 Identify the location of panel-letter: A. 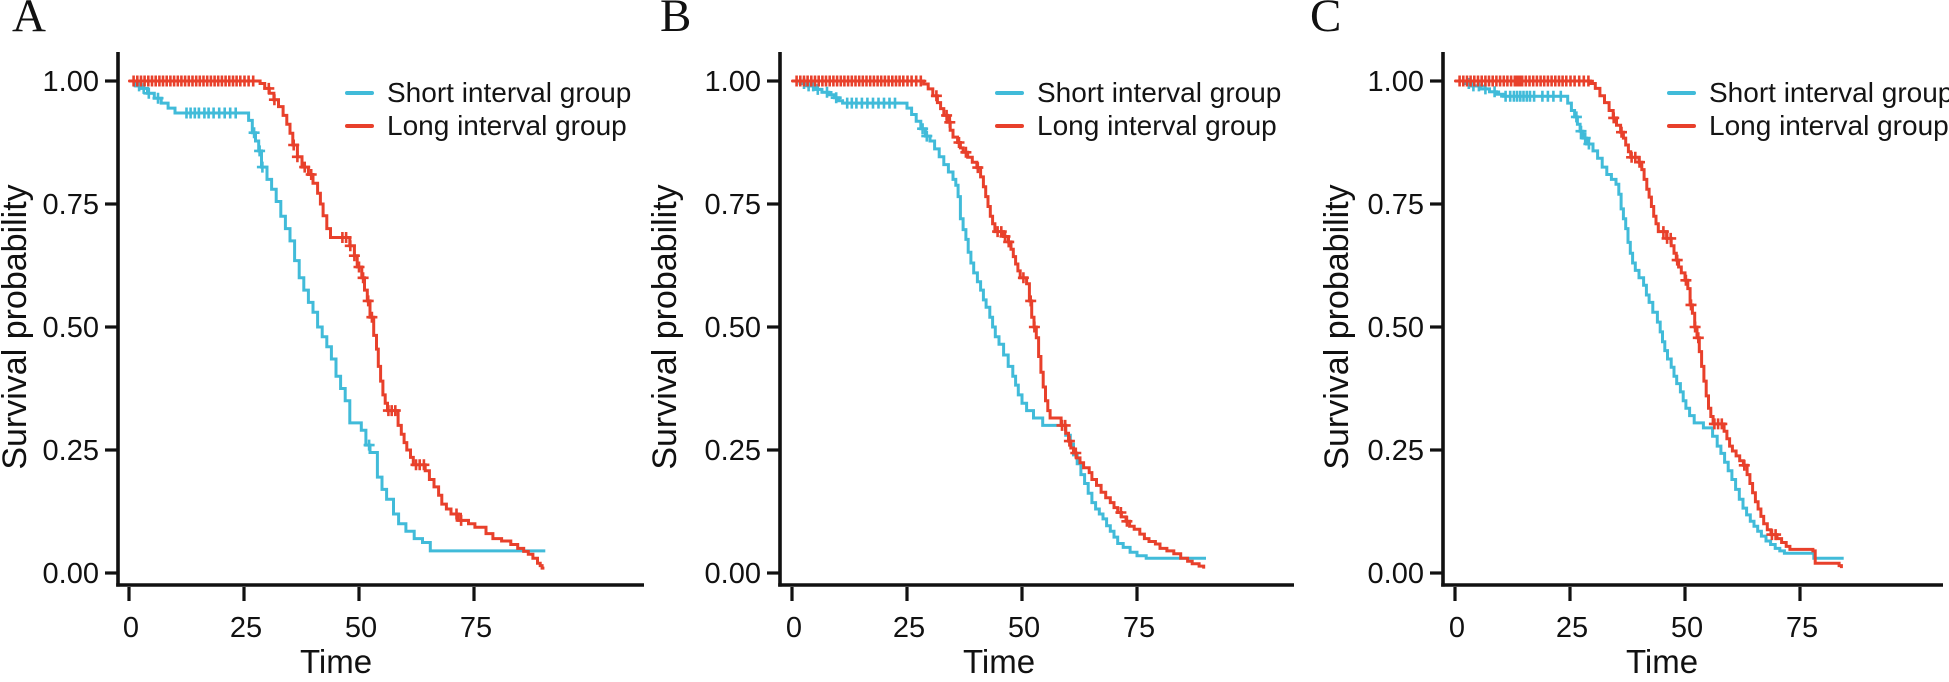
(29, 21).